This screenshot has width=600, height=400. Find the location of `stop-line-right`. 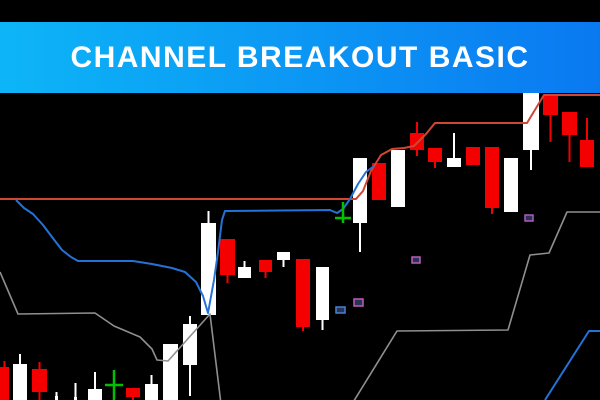

stop-line-right is located at coordinates (572, 365).